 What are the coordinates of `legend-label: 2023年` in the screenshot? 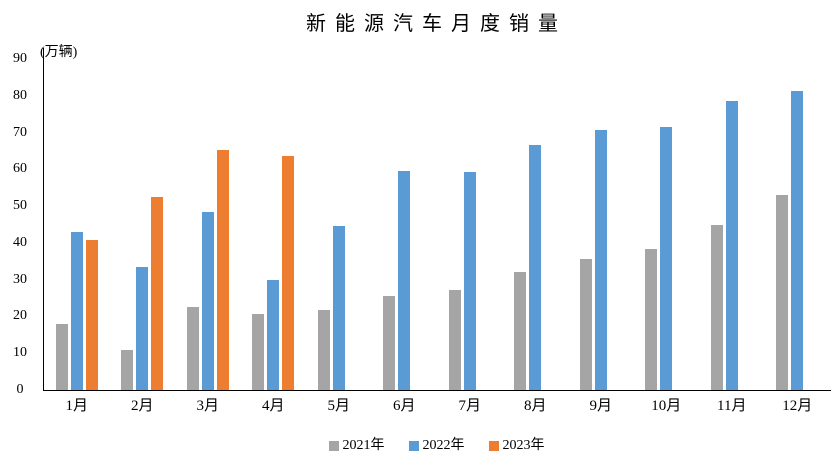 It's located at (523, 445).